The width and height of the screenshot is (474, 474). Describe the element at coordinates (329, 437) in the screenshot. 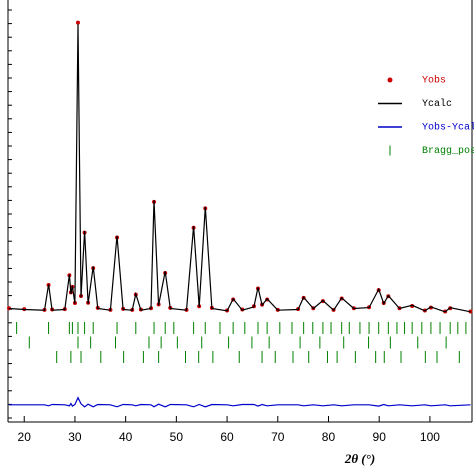

I see `x-tick-label: 80` at that location.